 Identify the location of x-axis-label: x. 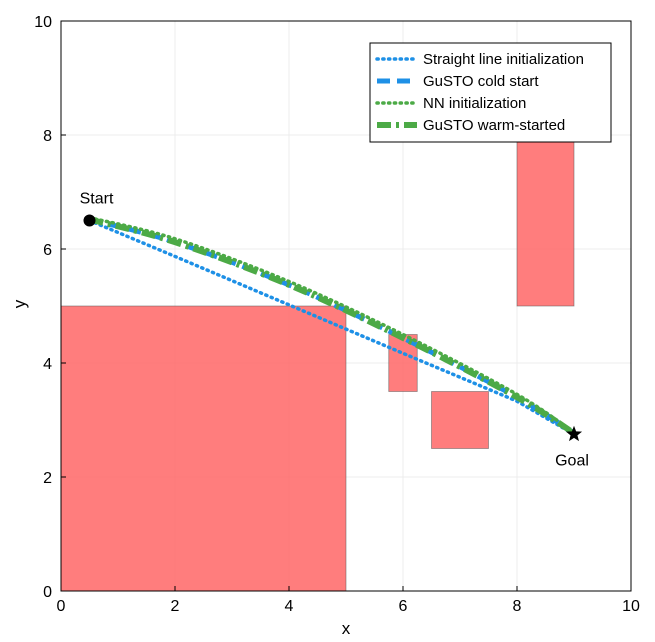
(346, 628).